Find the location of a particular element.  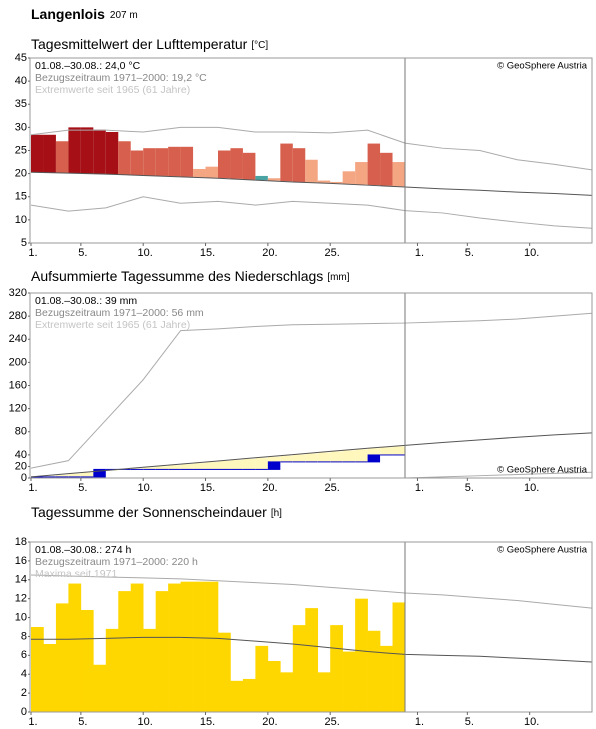

header: Langenlois 207 m is located at coordinates (84, 14).